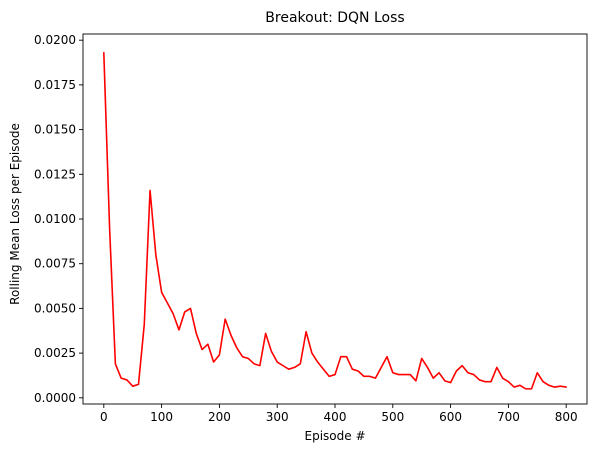 The width and height of the screenshot is (594, 453). What do you see at coordinates (55, 398) in the screenshot?
I see `y-tick-label: 0.0000` at bounding box center [55, 398].